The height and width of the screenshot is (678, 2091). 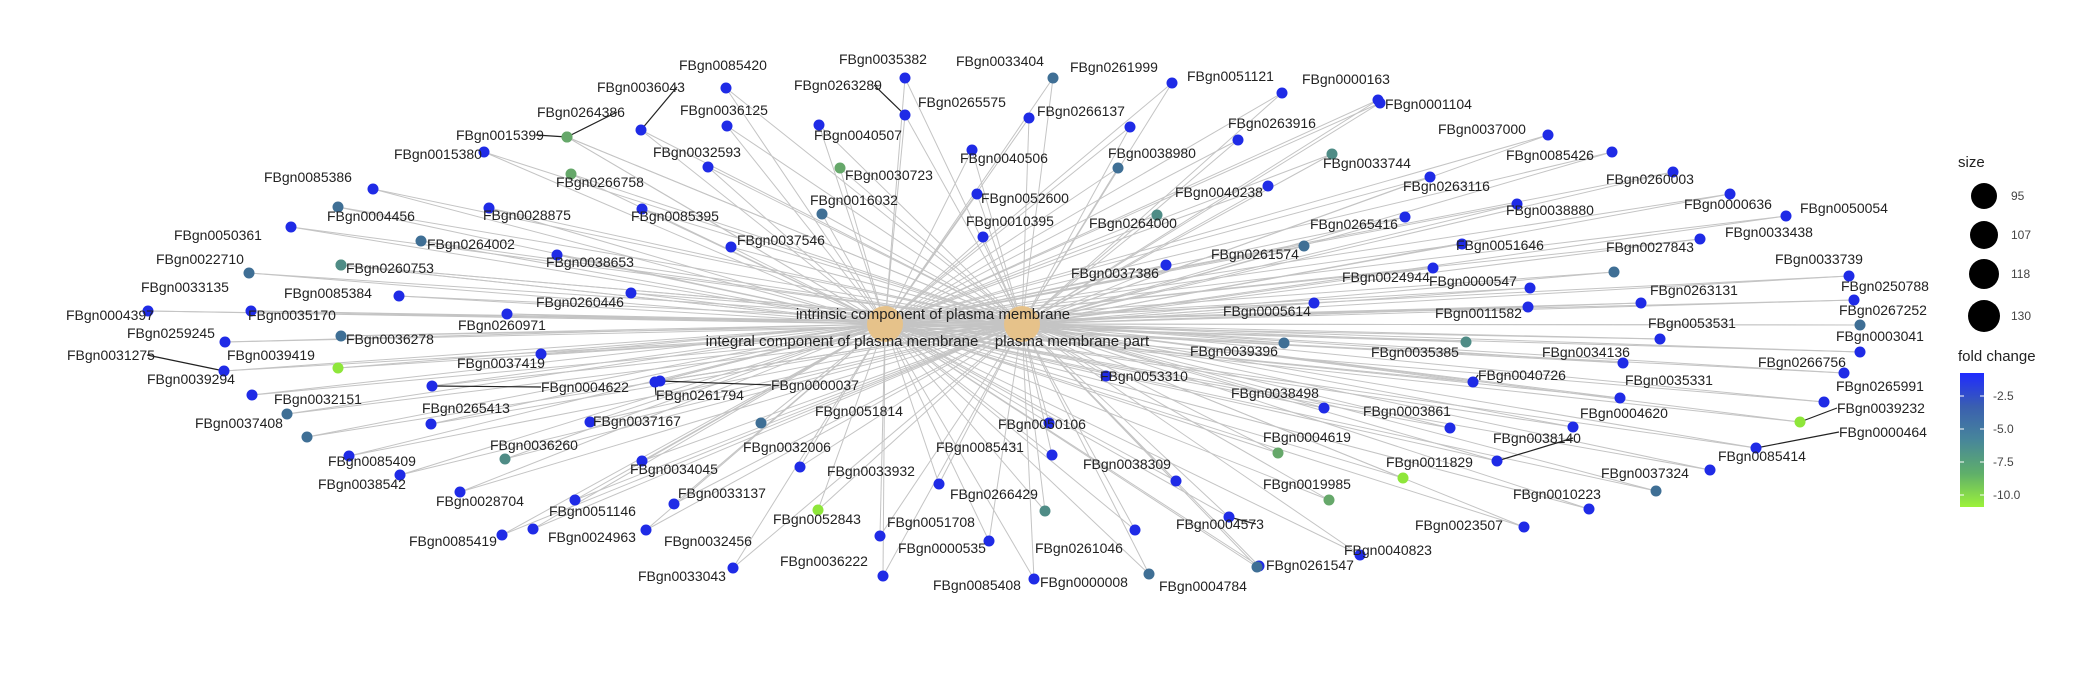 I want to click on gene-node-fbgn0010223, so click(x=1589, y=509).